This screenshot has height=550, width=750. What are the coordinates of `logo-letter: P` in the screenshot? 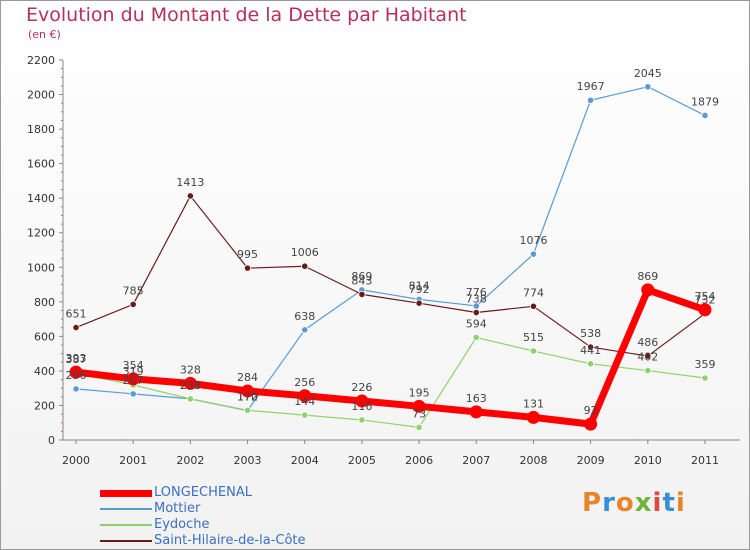 It's located at (592, 503).